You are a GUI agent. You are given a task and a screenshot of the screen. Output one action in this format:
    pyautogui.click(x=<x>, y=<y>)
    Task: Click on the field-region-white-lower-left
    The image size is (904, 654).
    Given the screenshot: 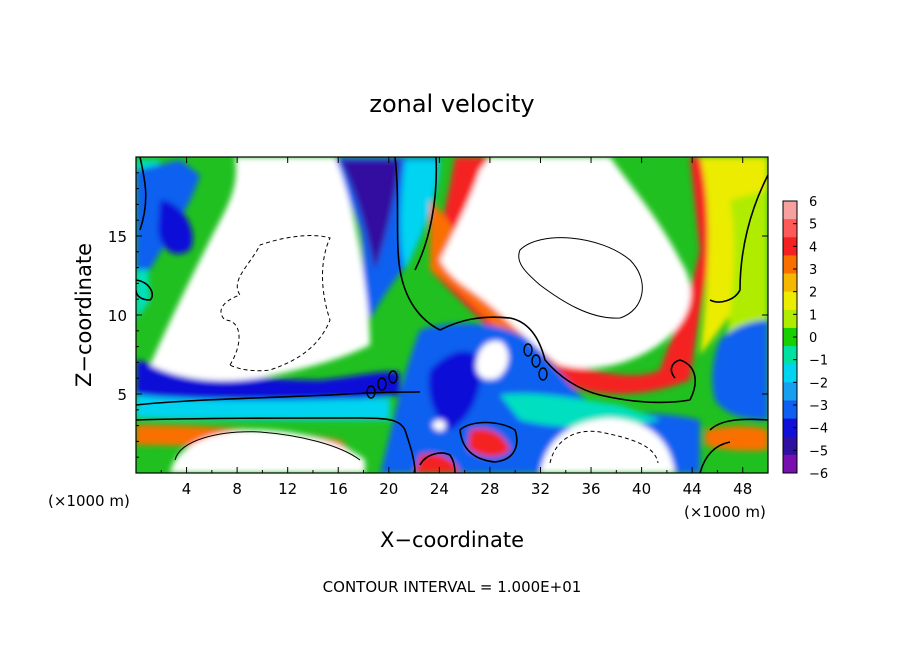 What is the action you would take?
    pyautogui.click(x=267, y=451)
    